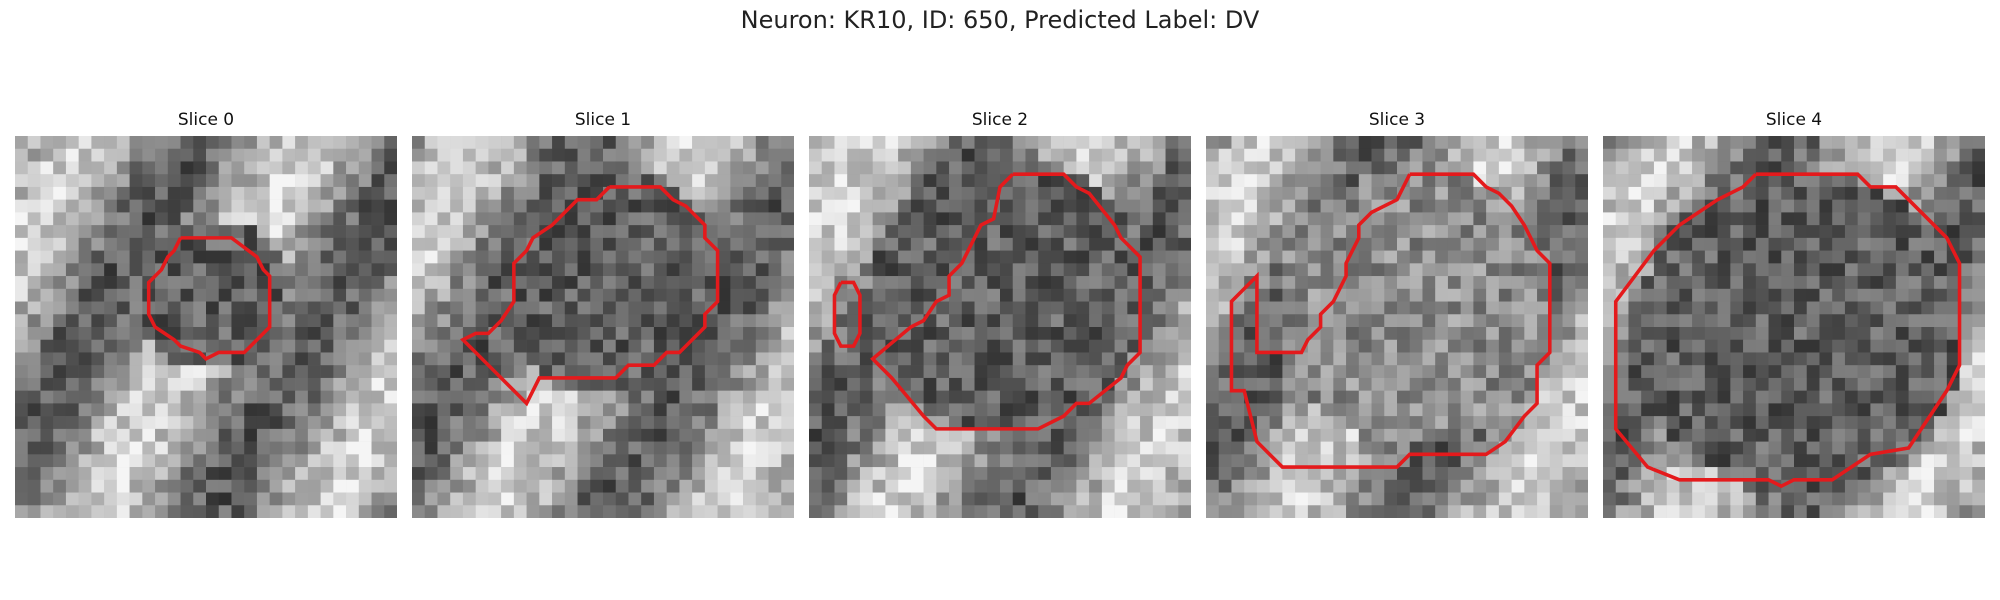  Describe the element at coordinates (206, 120) in the screenshot. I see `slice-title: Slice 0` at that location.